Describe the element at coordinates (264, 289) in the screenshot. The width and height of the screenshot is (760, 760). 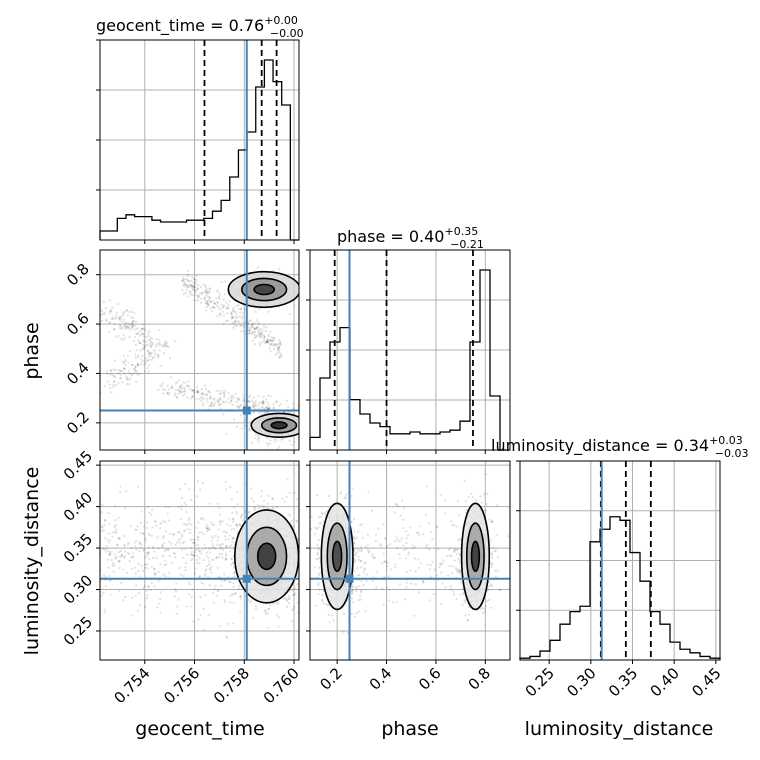
I see `density-contour` at that location.